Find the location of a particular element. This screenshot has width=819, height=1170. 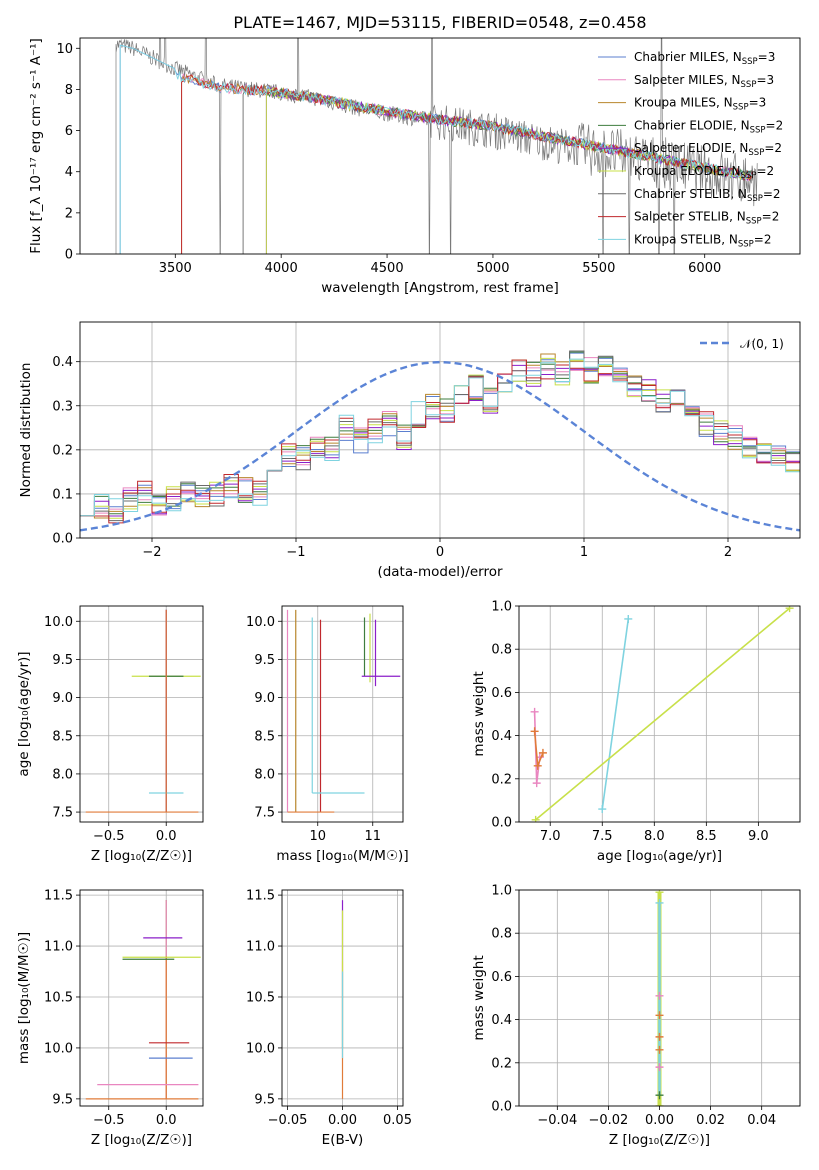

y-tick-label: 0.4 is located at coordinates (501, 1020).